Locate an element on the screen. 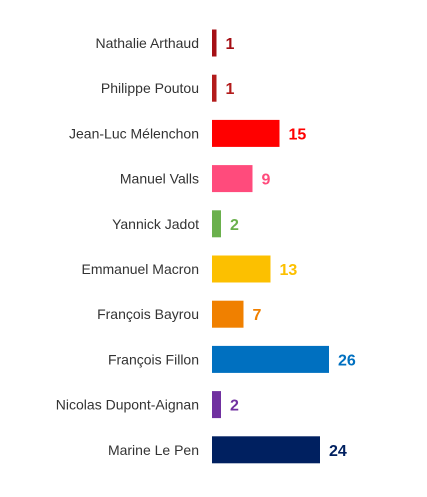  category-label: François Fillon is located at coordinates (153, 359).